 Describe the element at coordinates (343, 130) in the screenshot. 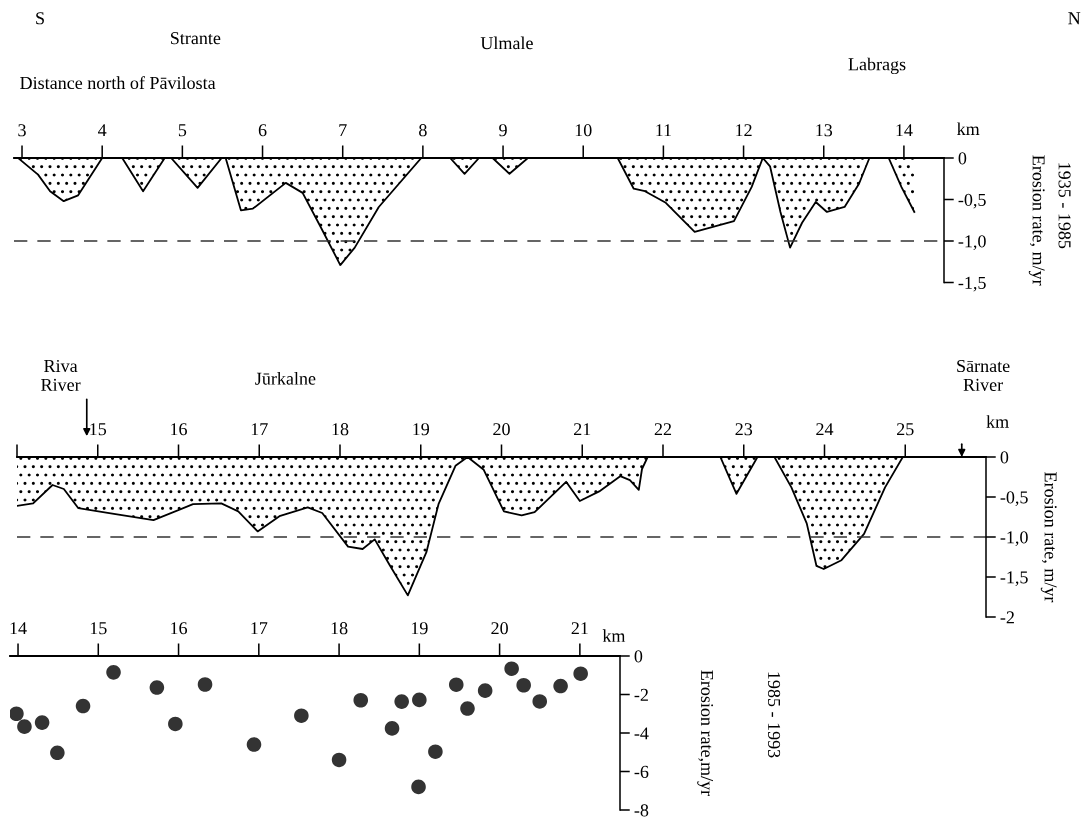

I see `x-tick-label: 7` at that location.